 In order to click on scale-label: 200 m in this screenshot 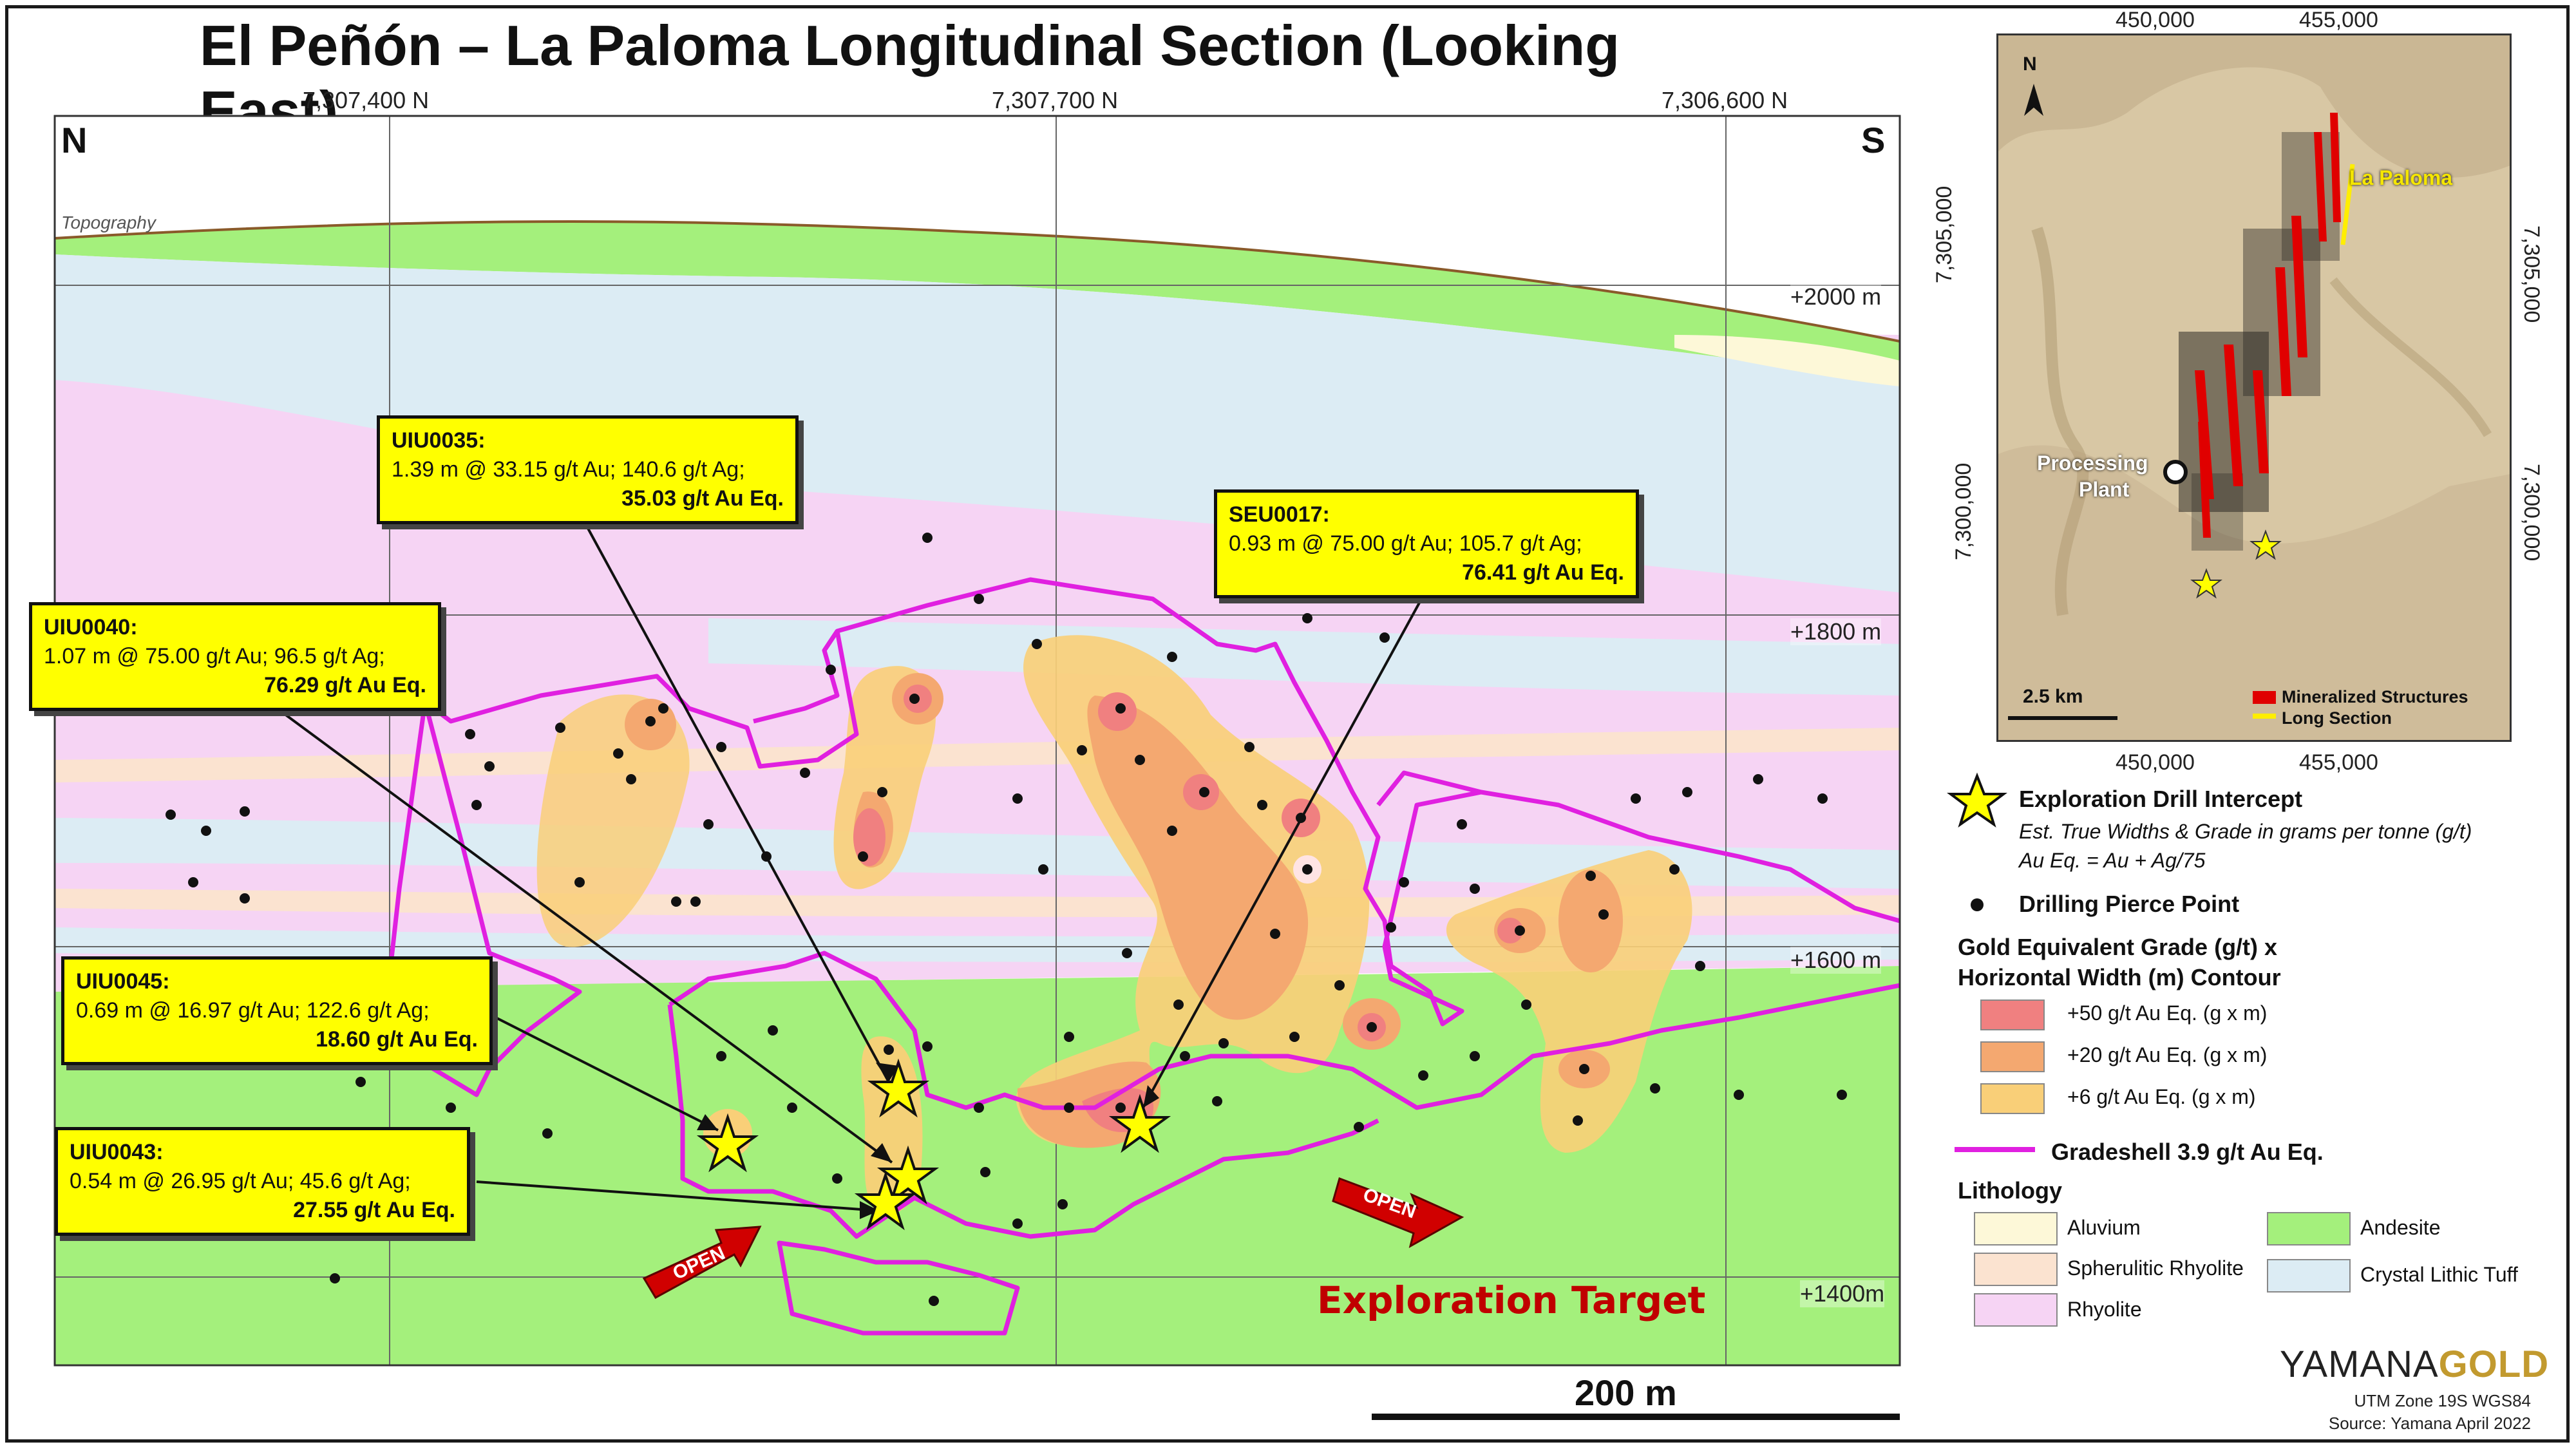, I will do `click(1626, 1393)`.